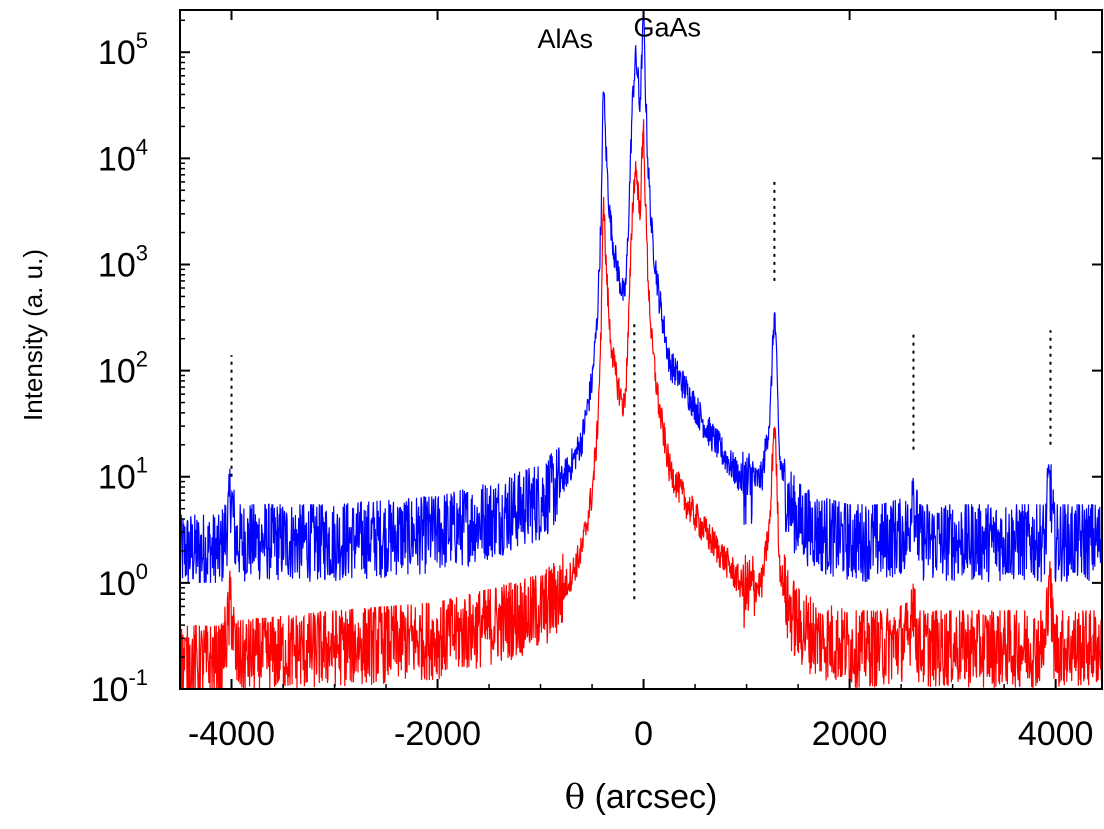 Image resolution: width=1104 pixels, height=829 pixels. I want to click on y-tick-label: 10², so click(123, 369).